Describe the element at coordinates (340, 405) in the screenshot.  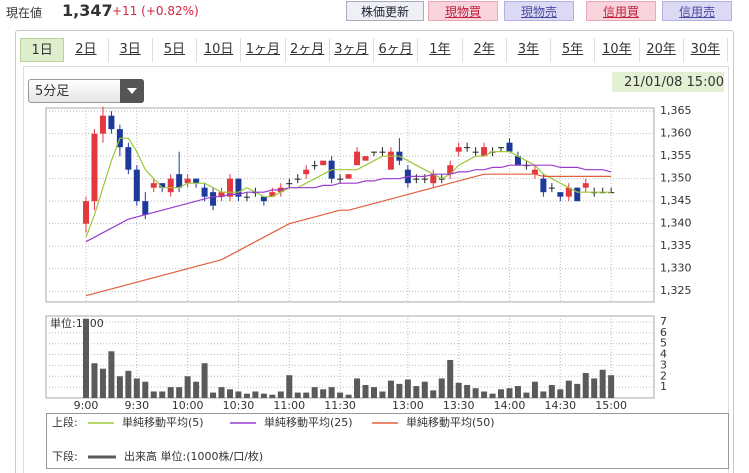
I see `x-tick-label: 11:30` at that location.